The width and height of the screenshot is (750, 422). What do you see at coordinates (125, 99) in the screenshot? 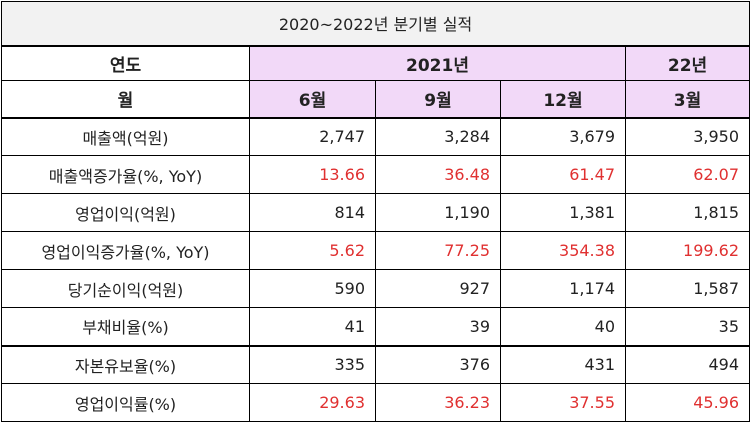
I see `month-header-label: 월` at bounding box center [125, 99].